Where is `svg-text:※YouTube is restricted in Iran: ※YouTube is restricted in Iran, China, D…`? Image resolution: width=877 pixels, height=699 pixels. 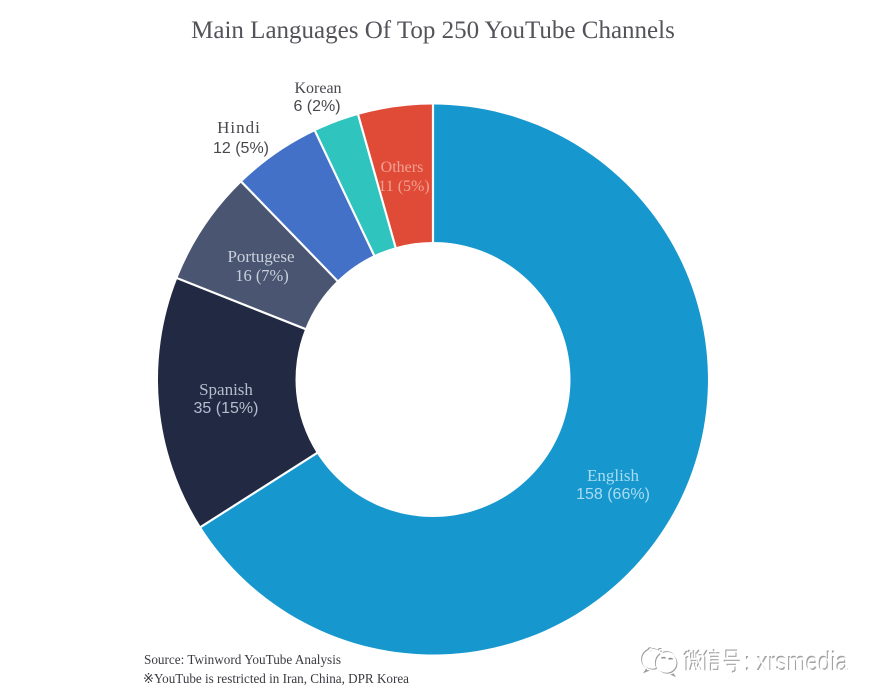 svg-text:※YouTube is restricted in Iran: ※YouTube is restricted in Iran, China, D… is located at coordinates (276, 679).